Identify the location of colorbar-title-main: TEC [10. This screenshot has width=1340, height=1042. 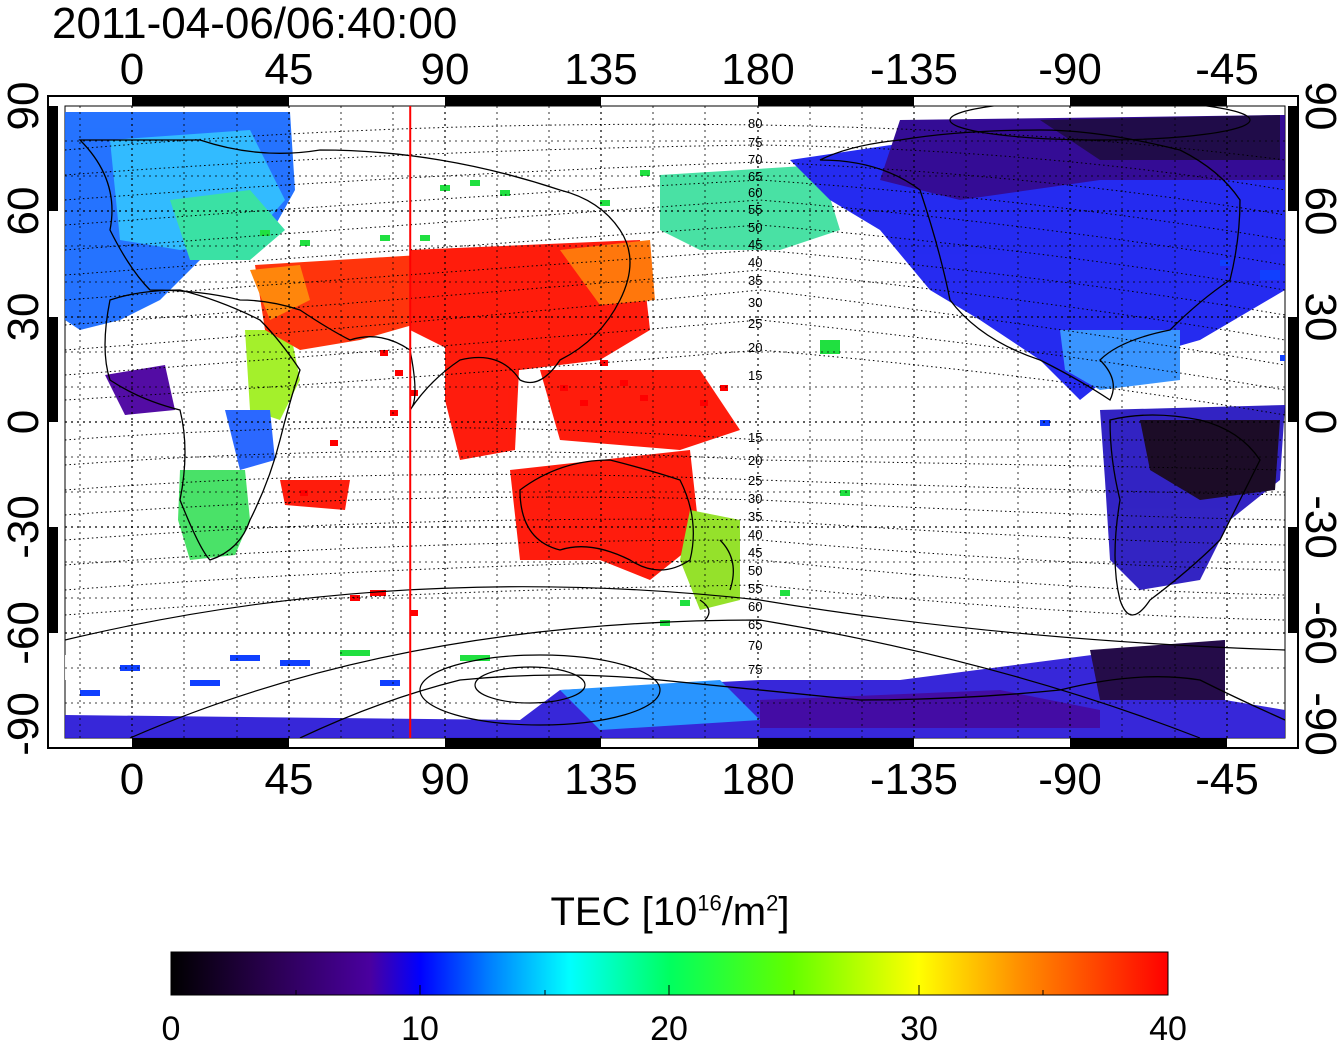
(624, 912).